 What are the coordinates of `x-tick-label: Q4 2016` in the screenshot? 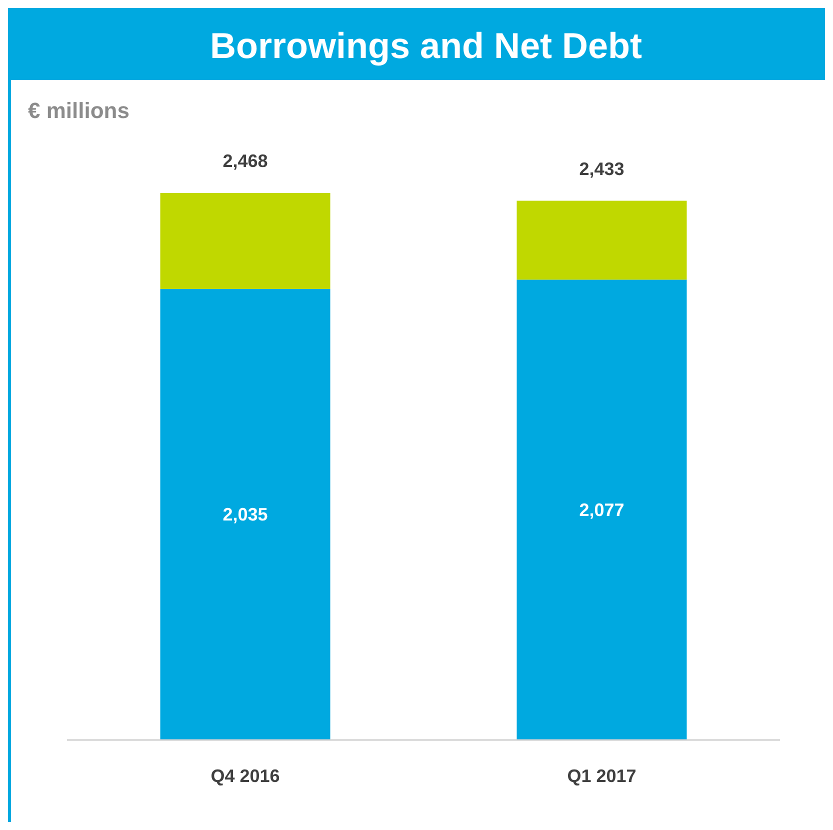 It's located at (245, 776).